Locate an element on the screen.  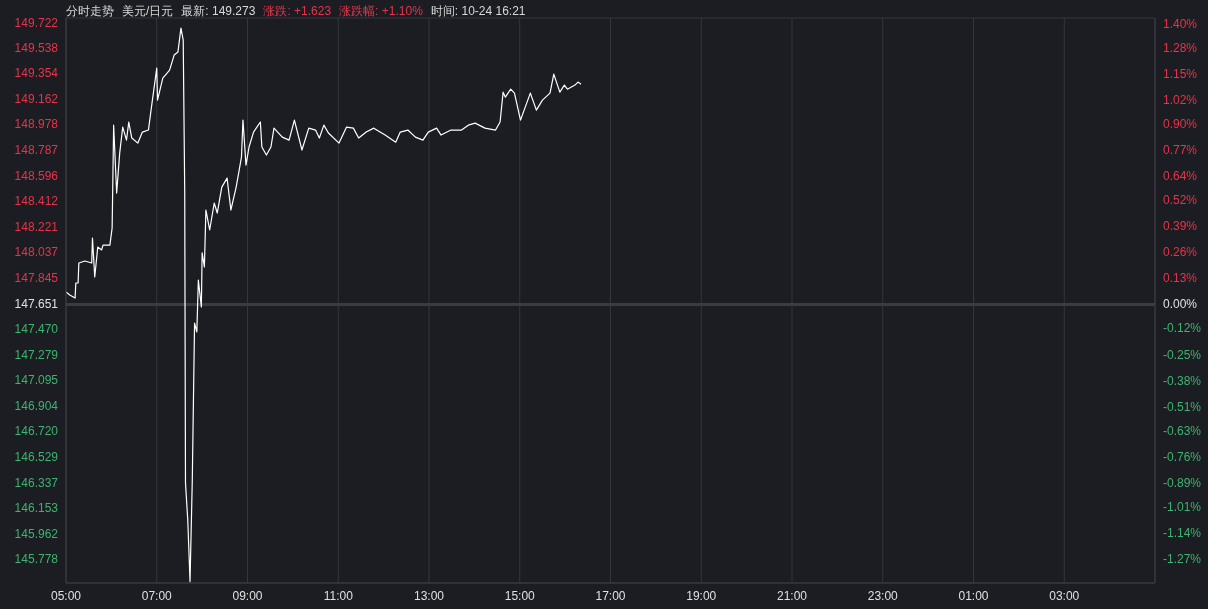
x-tick-label: 13:00 is located at coordinates (429, 595).